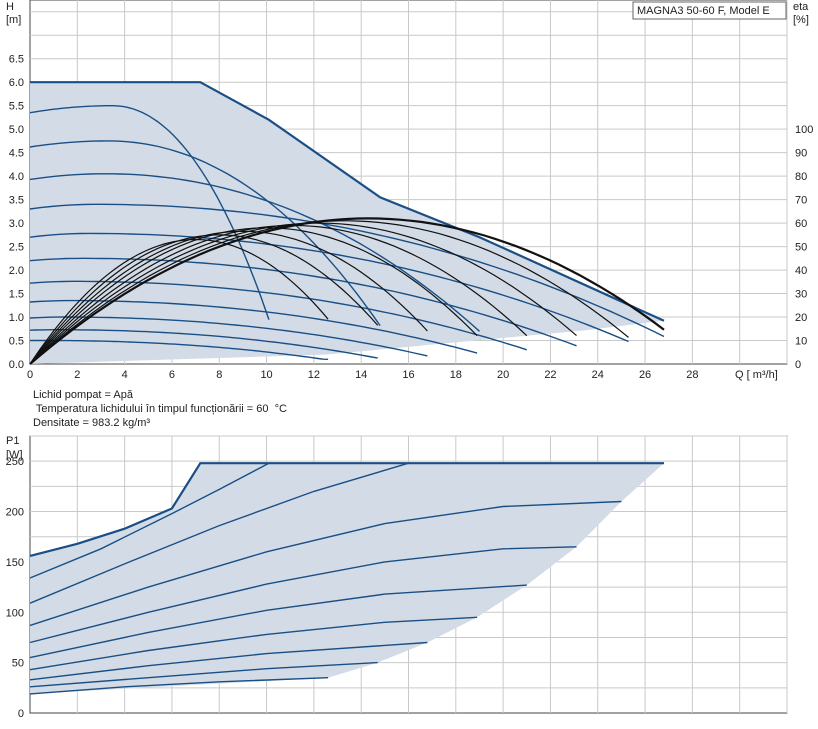 Image resolution: width=818 pixels, height=729 pixels. Describe the element at coordinates (30, 375) in the screenshot. I see `flow-tick-label: 0` at that location.